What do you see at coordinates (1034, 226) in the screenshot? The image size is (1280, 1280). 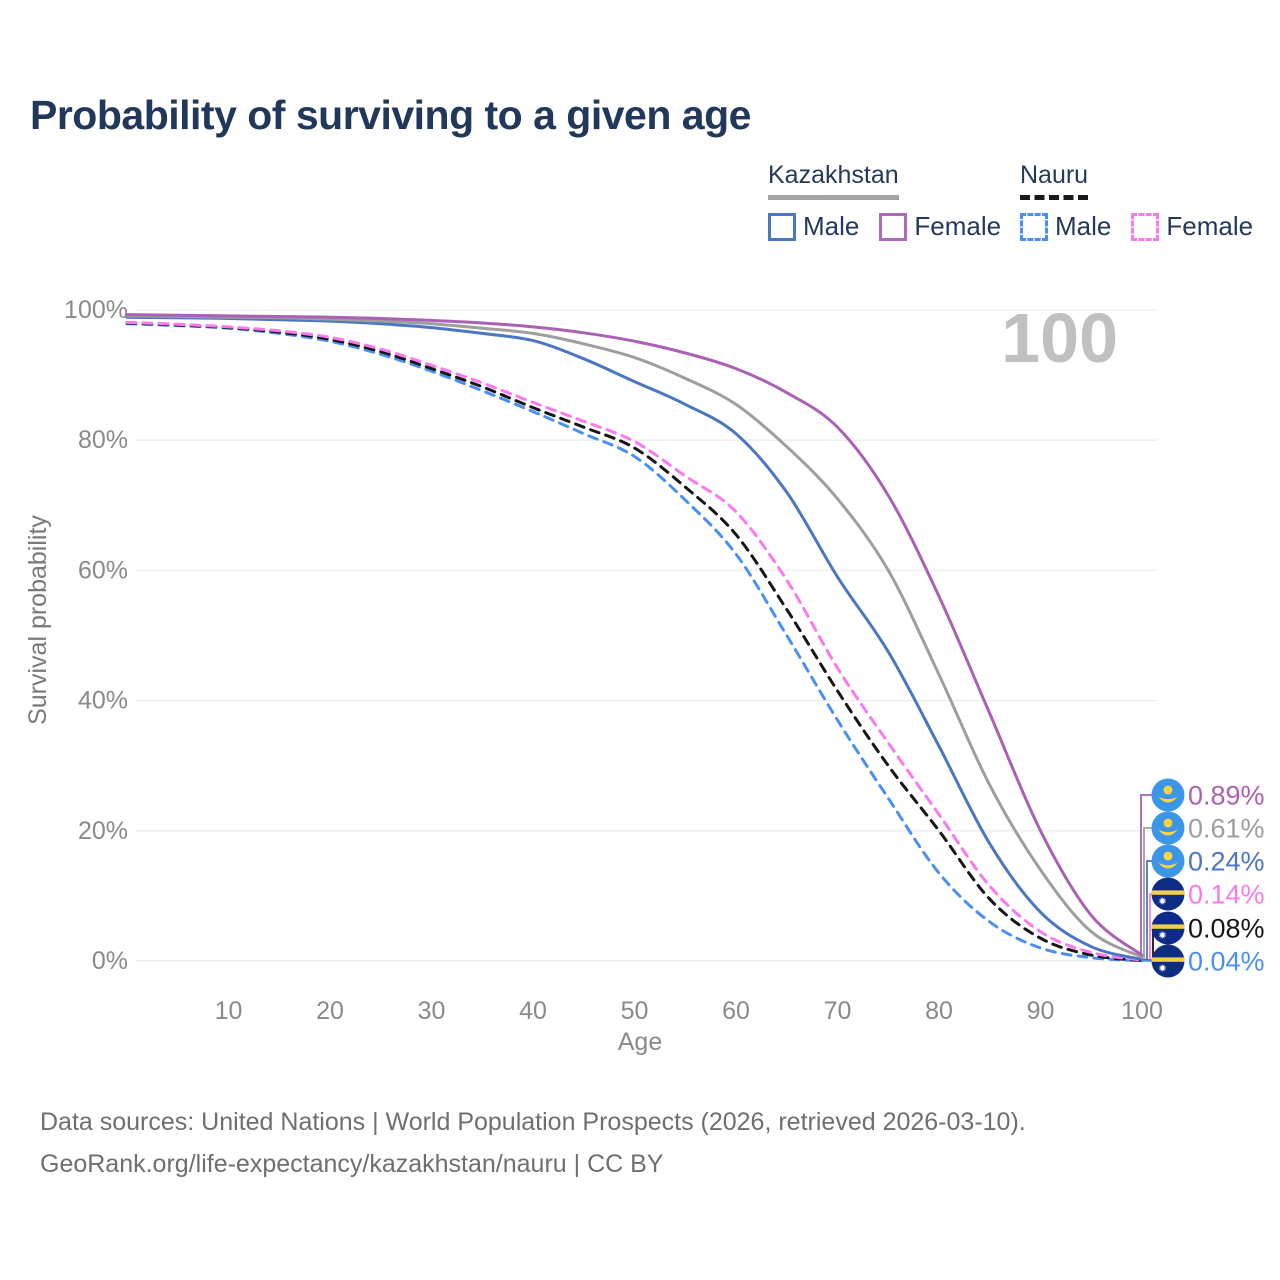 I see `legend-swatch-nauru-male` at bounding box center [1034, 226].